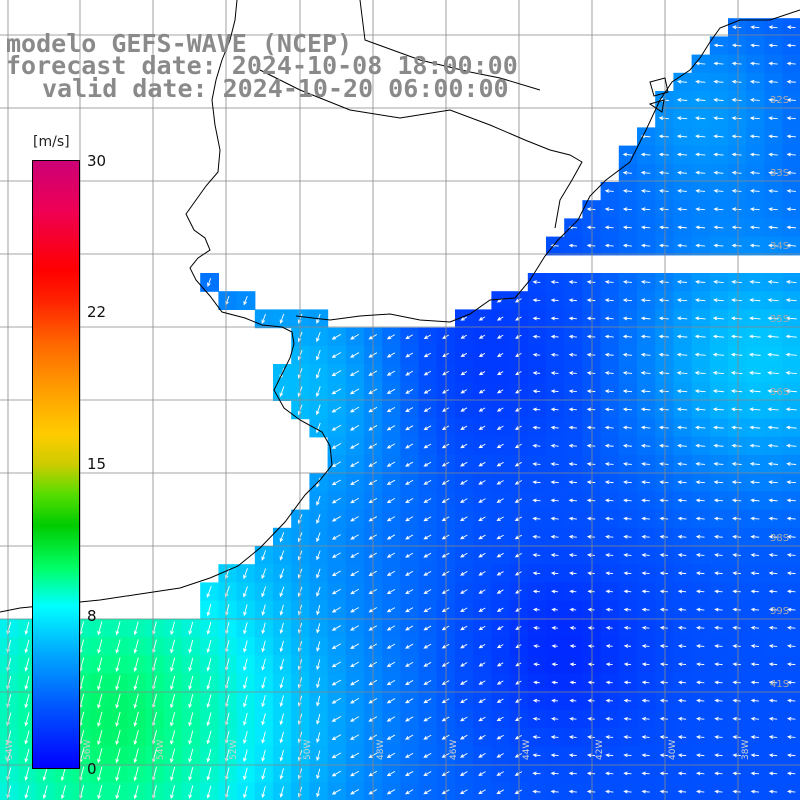 Image resolution: width=800 pixels, height=800 pixels. I want to click on latitude-label: 33S, so click(779, 173).